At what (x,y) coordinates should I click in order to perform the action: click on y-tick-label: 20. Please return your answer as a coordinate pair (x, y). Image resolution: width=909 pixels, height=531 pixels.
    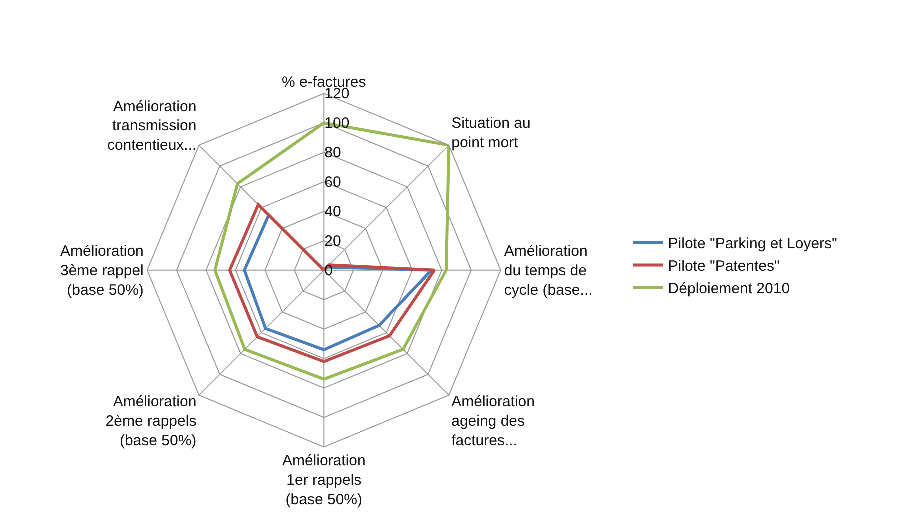
    Looking at the image, I should click on (333, 241).